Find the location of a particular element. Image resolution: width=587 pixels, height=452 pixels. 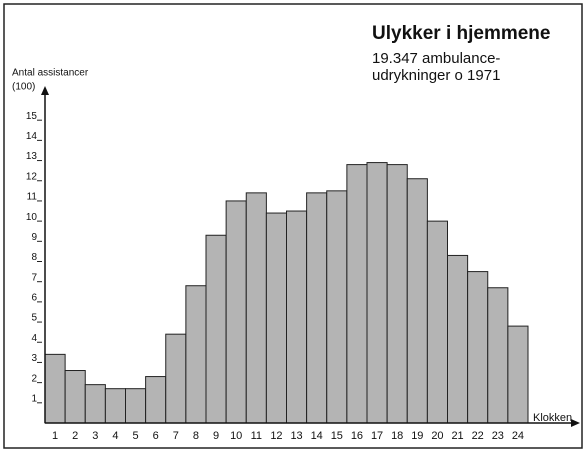

x-tick-label: 16 is located at coordinates (357, 436).